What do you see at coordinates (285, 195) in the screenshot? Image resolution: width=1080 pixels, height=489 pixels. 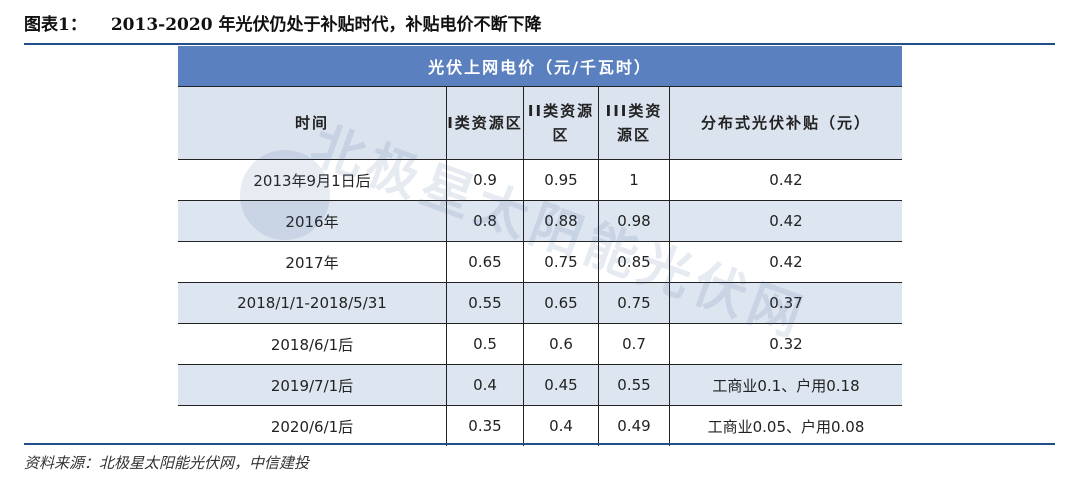 I see `watermark-logo` at bounding box center [285, 195].